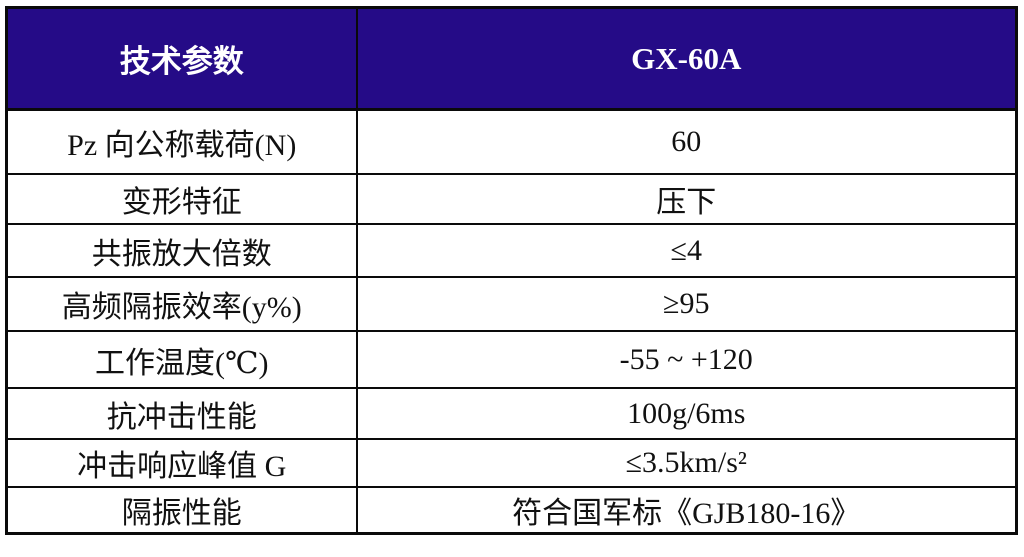  Describe the element at coordinates (181, 510) in the screenshot. I see `row-label: 隔振性能` at that location.